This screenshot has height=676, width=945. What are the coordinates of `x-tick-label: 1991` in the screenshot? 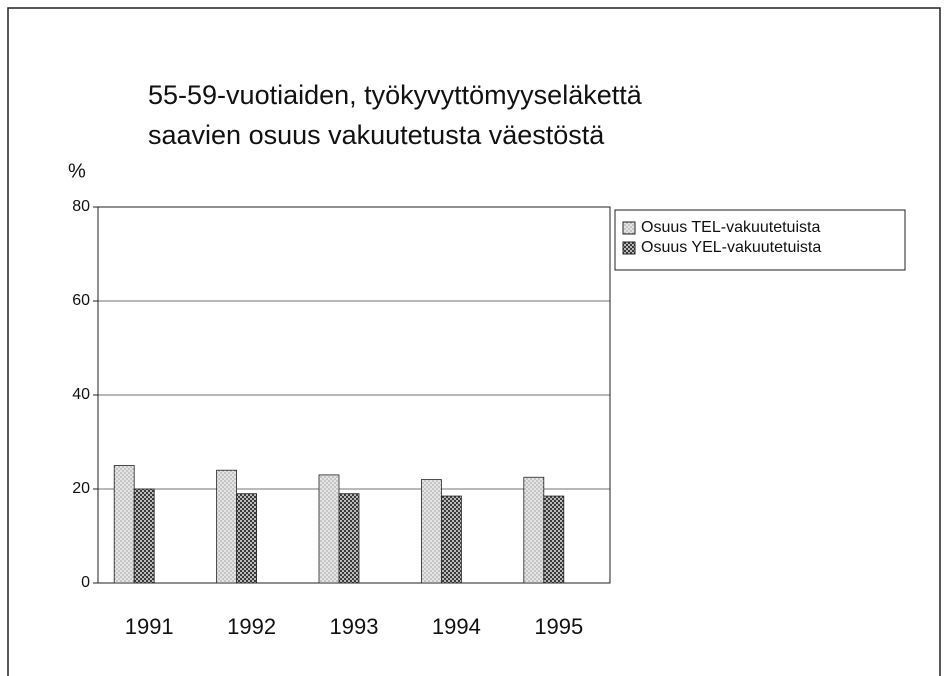 It's located at (149, 626).